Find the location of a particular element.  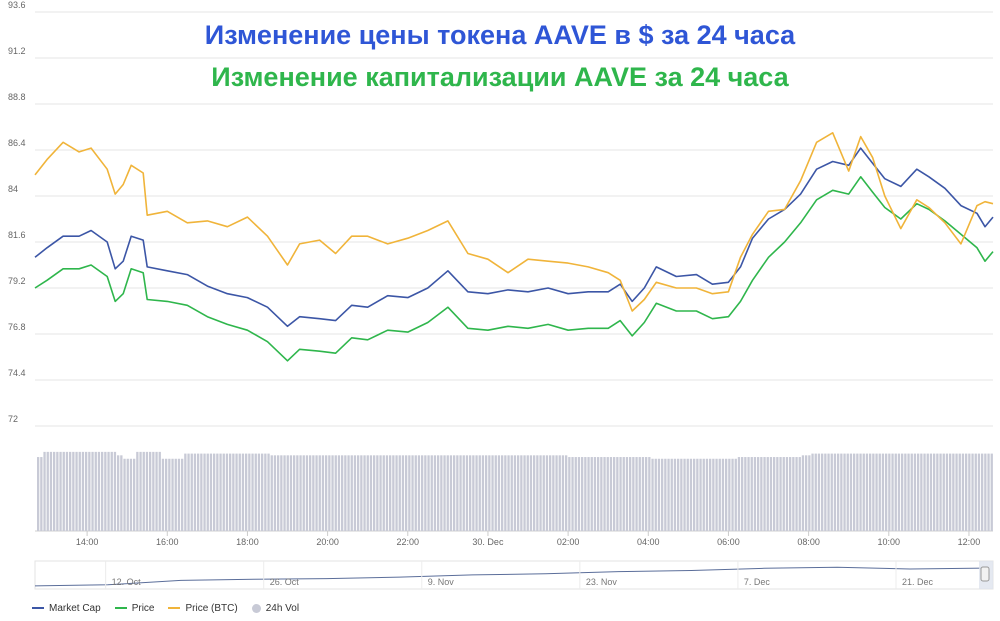

legend-price-label: Price is located at coordinates (143, 608).